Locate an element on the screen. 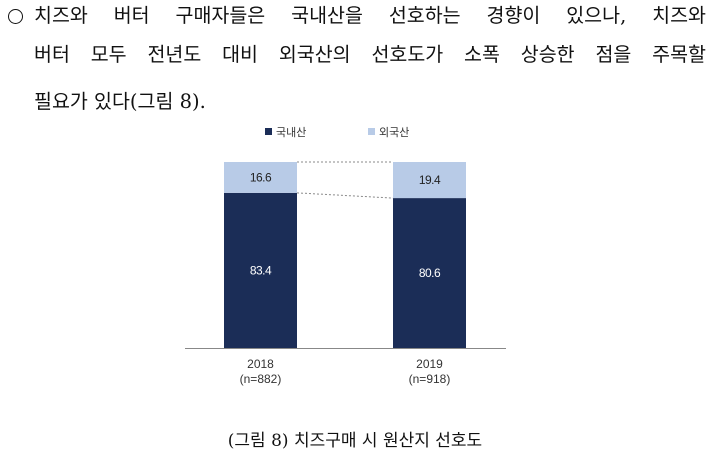 Image resolution: width=710 pixels, height=460 pixels. data-label-domestic-2: 80.6 is located at coordinates (430, 273).